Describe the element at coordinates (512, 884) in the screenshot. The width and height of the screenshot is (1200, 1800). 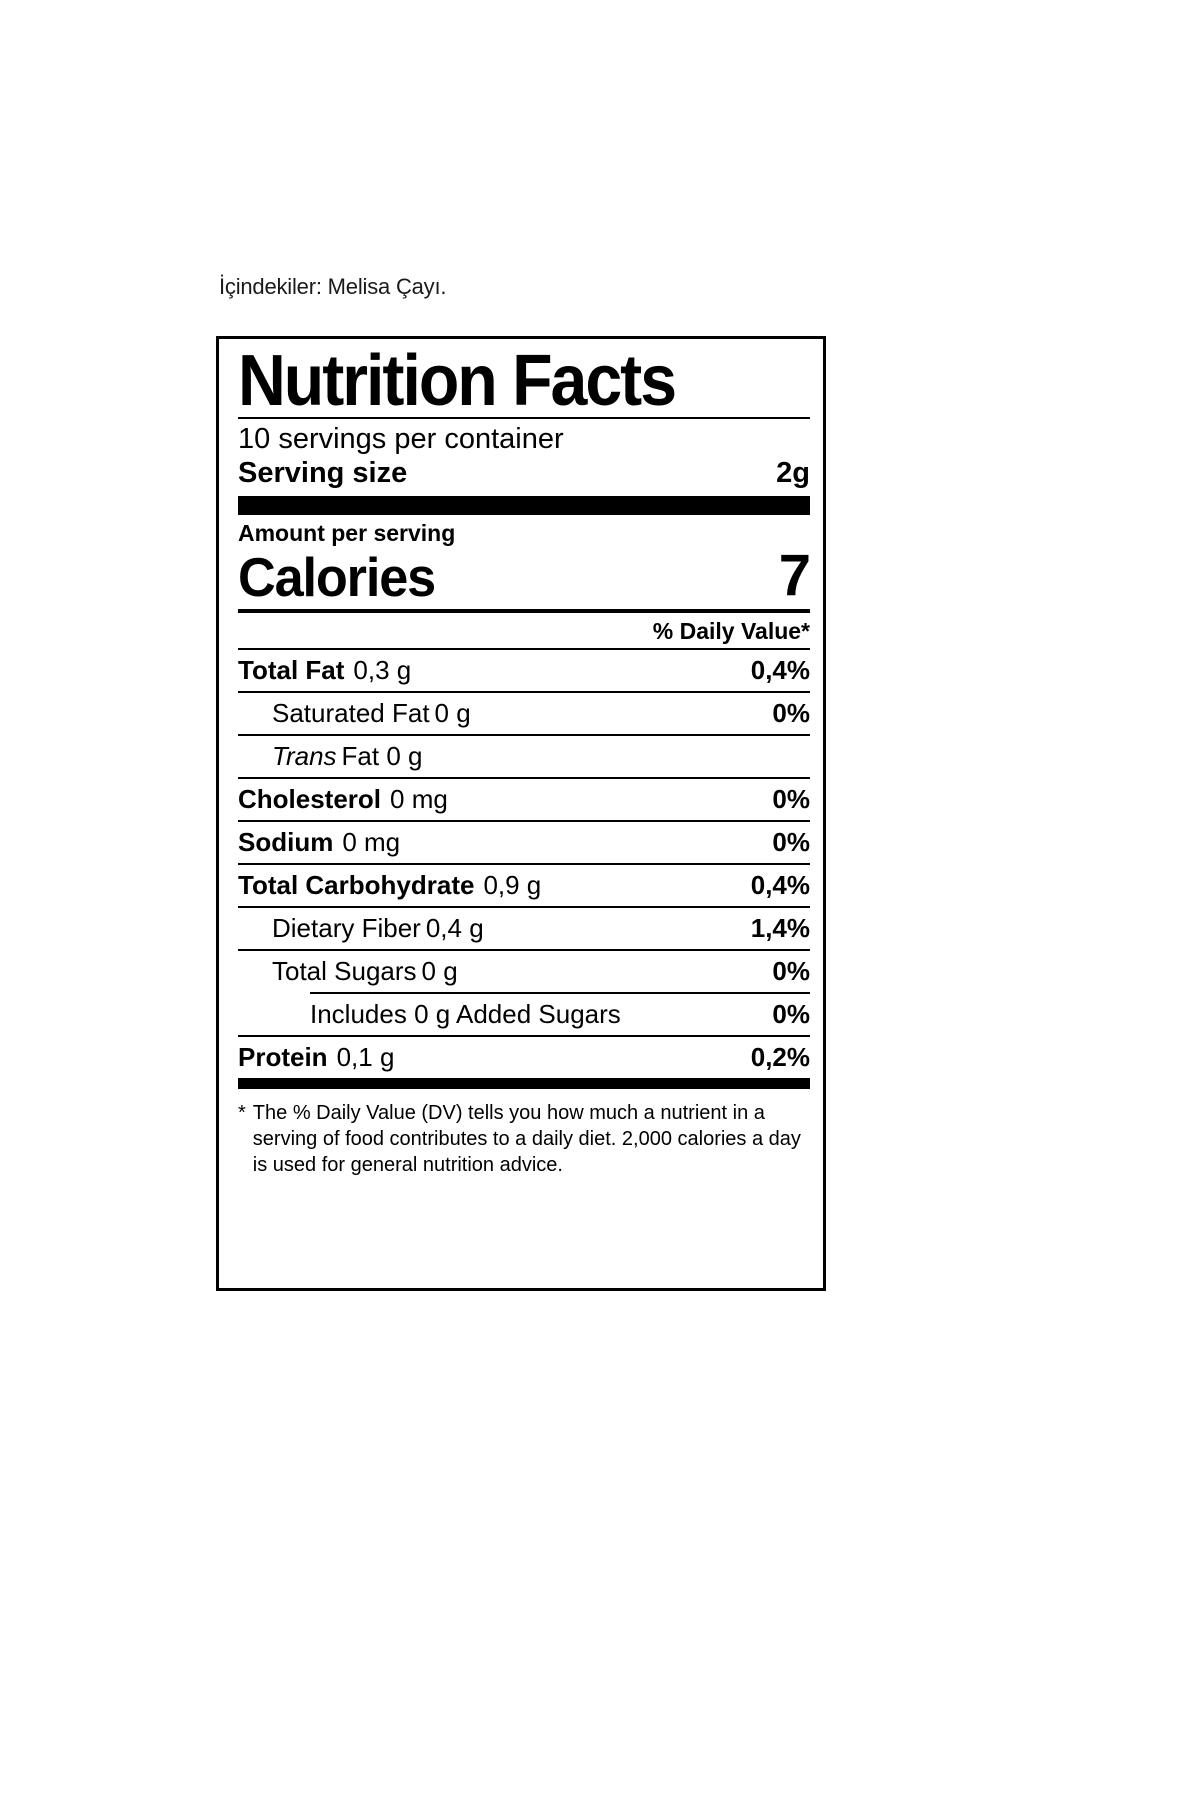
I see `nutrient-amount: 0,9 g` at that location.